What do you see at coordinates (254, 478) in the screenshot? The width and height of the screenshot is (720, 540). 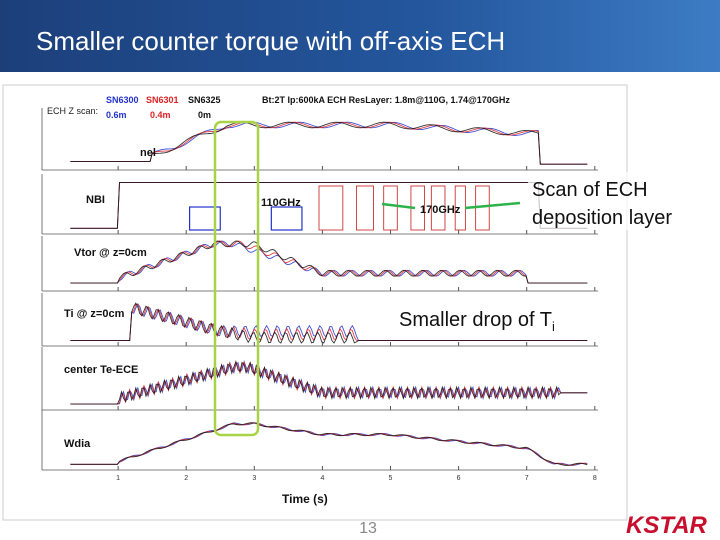 I see `x-tick-label: 3` at bounding box center [254, 478].